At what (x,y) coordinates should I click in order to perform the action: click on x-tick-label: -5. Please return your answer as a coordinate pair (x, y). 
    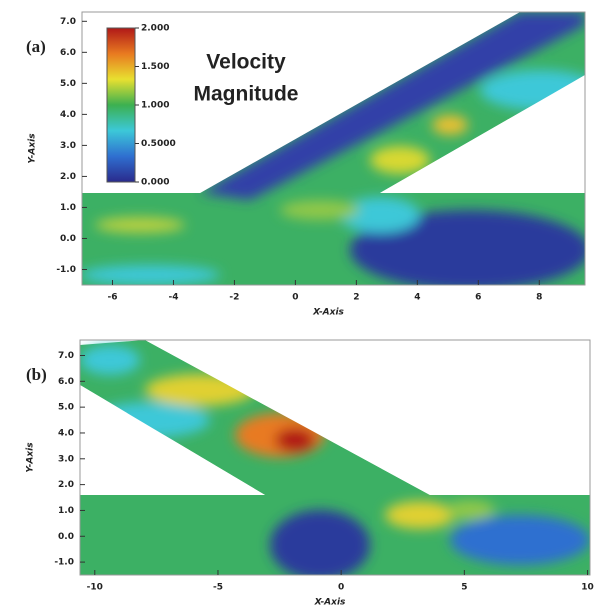
    Looking at the image, I should click on (218, 588).